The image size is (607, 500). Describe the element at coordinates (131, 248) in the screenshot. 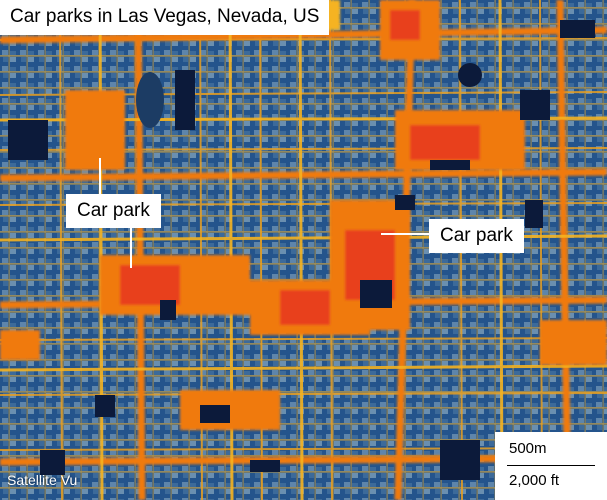

I see `leader-line-left-lower` at that location.